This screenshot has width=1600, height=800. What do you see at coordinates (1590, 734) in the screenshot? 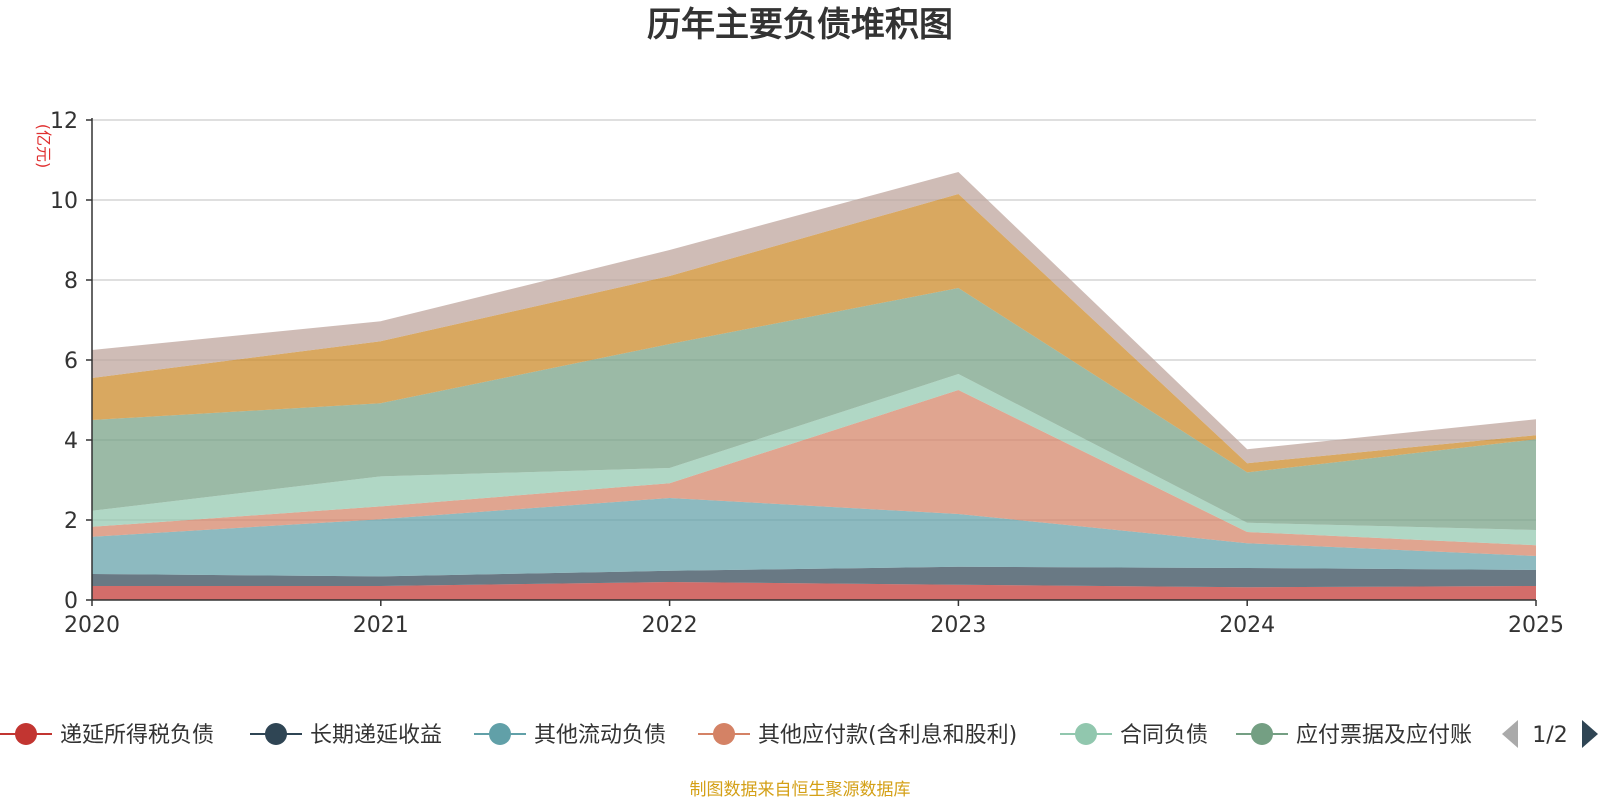
I see `legend-next-page-icon` at bounding box center [1590, 734].